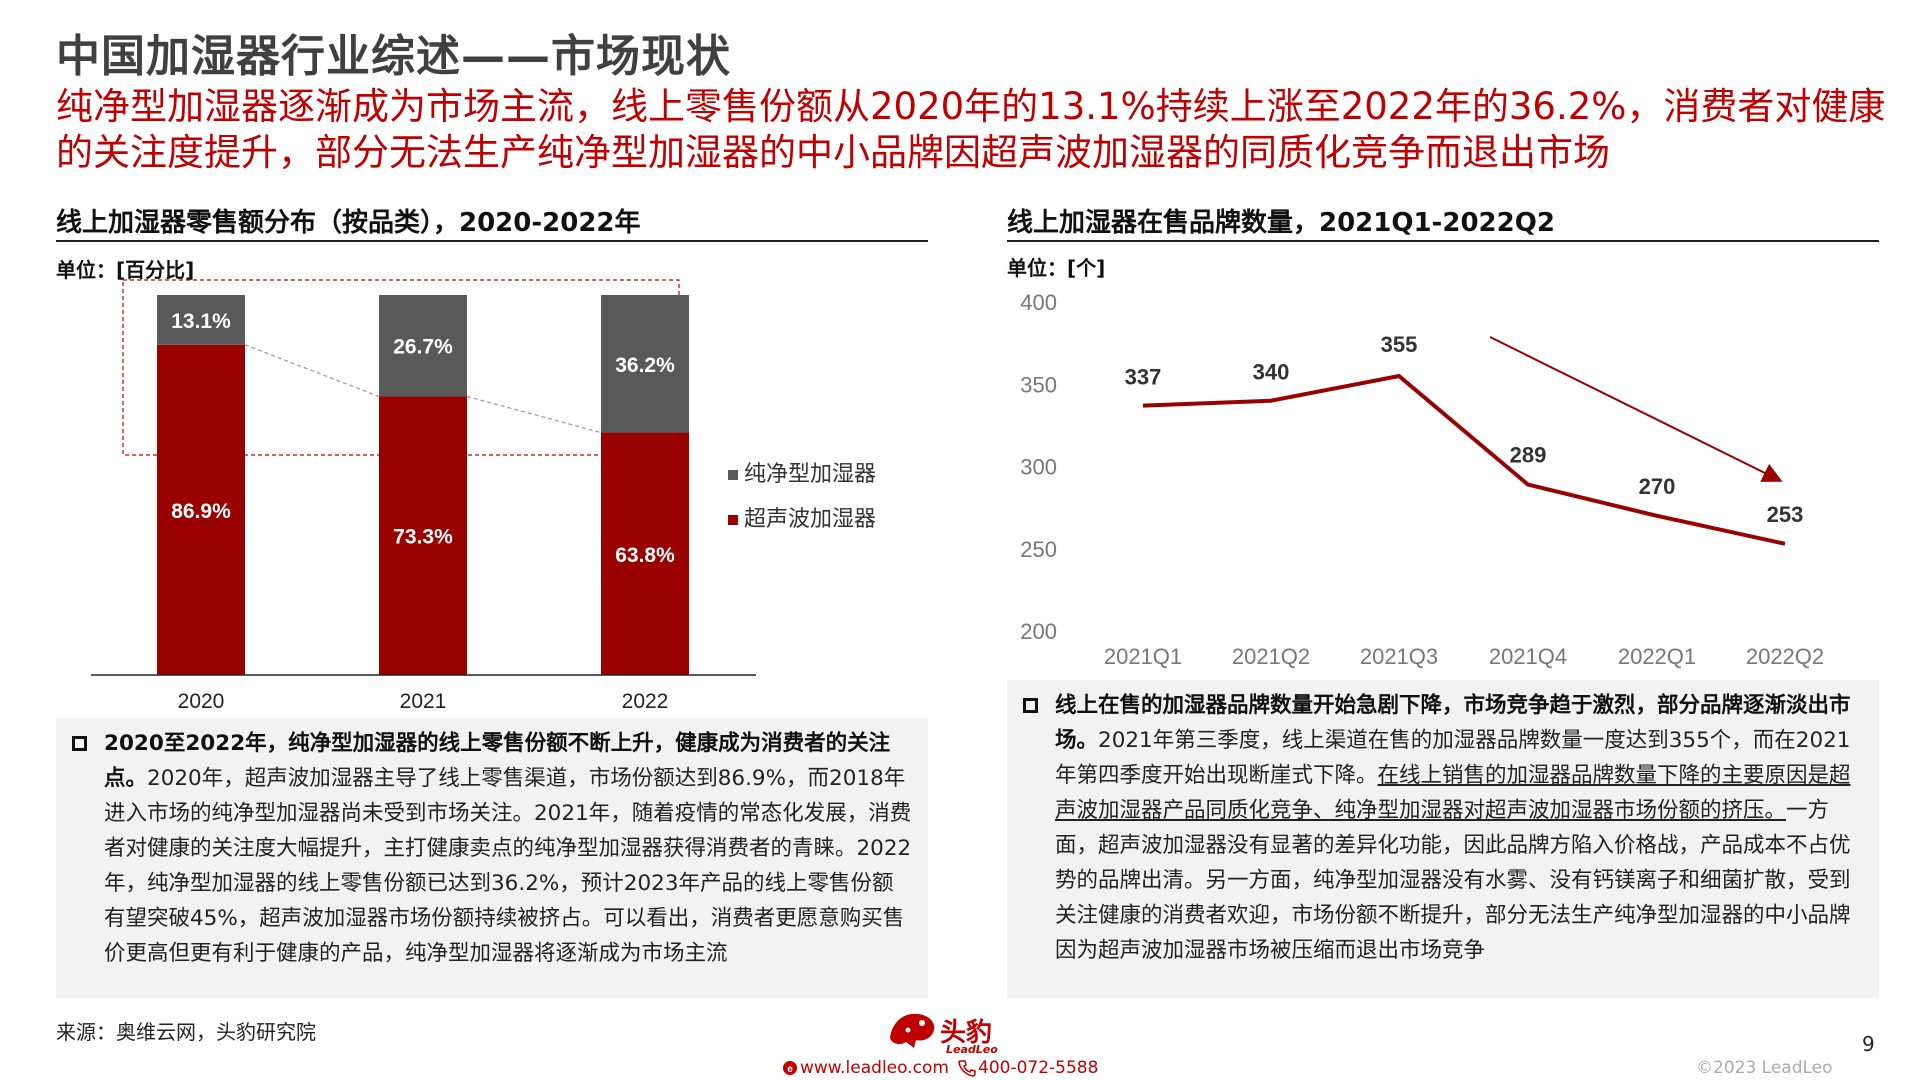 The width and height of the screenshot is (1920, 1080). Describe the element at coordinates (201, 701) in the screenshot. I see `x-axis-tick-label: 2020` at that location.